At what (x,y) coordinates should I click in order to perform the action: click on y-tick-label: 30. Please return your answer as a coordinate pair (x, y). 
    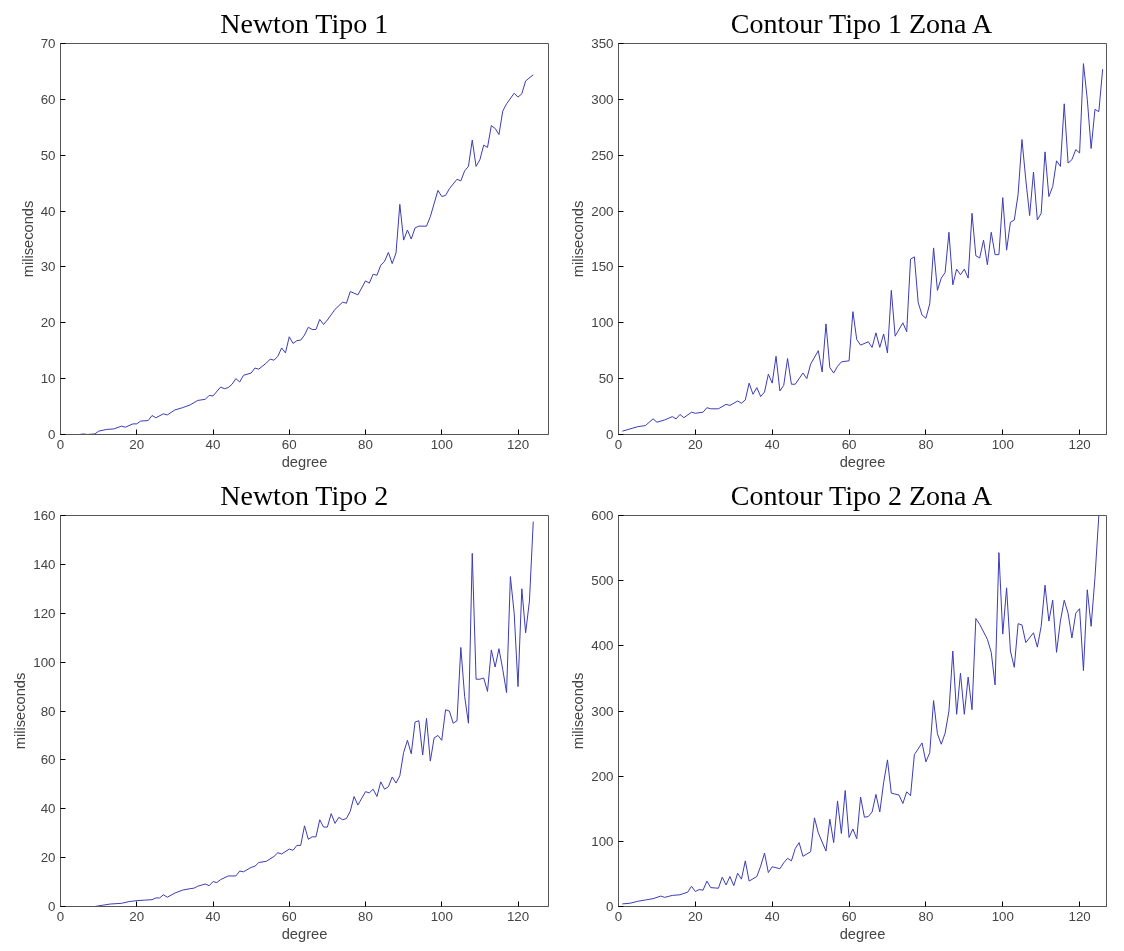
    Looking at the image, I should click on (48, 267).